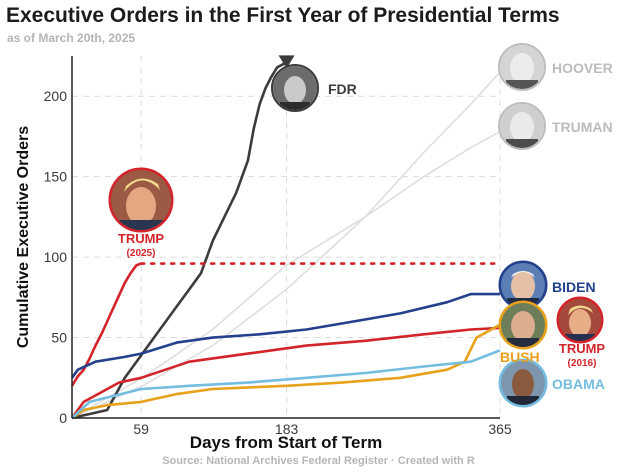  What do you see at coordinates (500, 429) in the screenshot?
I see `x-tick-label: 365` at bounding box center [500, 429].